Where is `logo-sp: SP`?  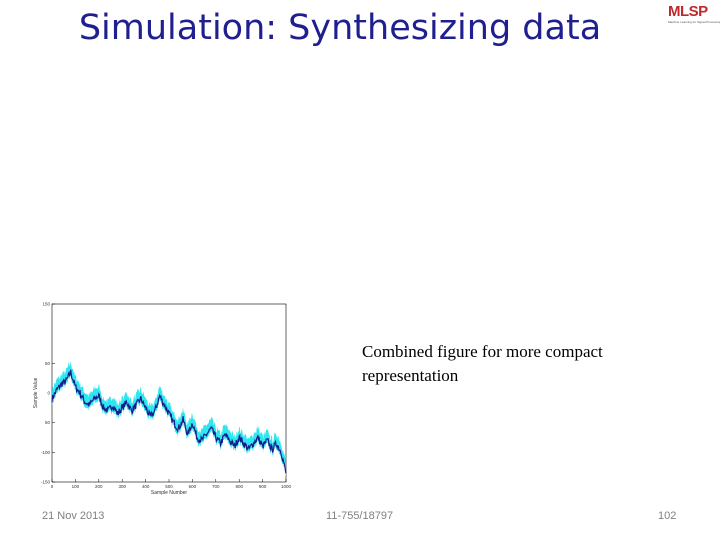 logo-sp: SP is located at coordinates (698, 11).